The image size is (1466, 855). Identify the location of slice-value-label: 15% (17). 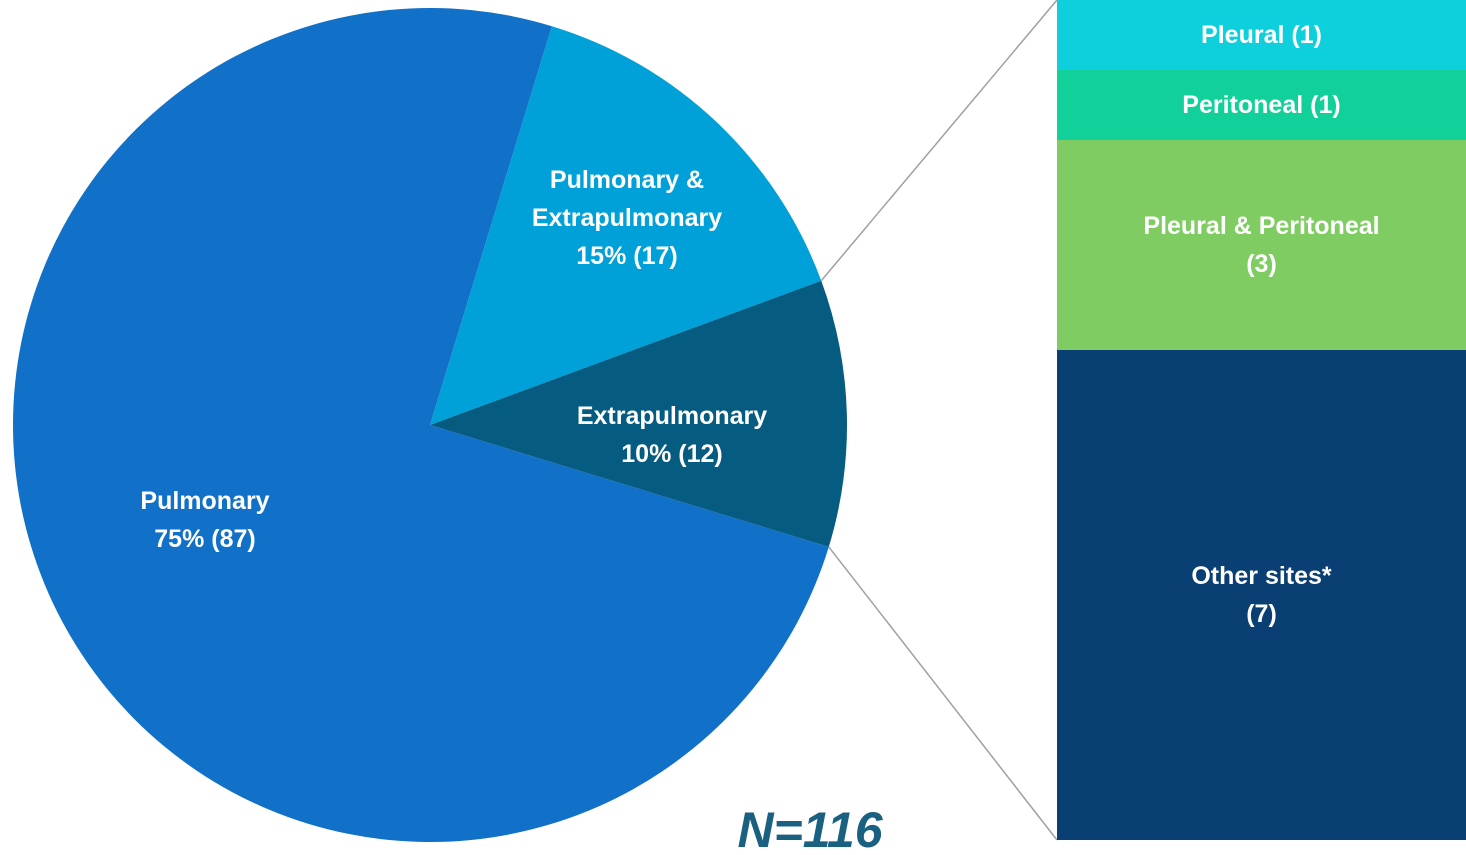
(627, 256).